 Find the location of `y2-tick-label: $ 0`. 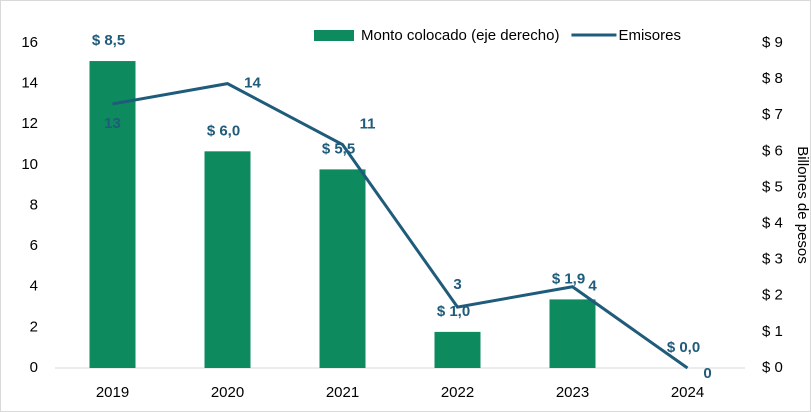

y2-tick-label: $ 0 is located at coordinates (772, 367).